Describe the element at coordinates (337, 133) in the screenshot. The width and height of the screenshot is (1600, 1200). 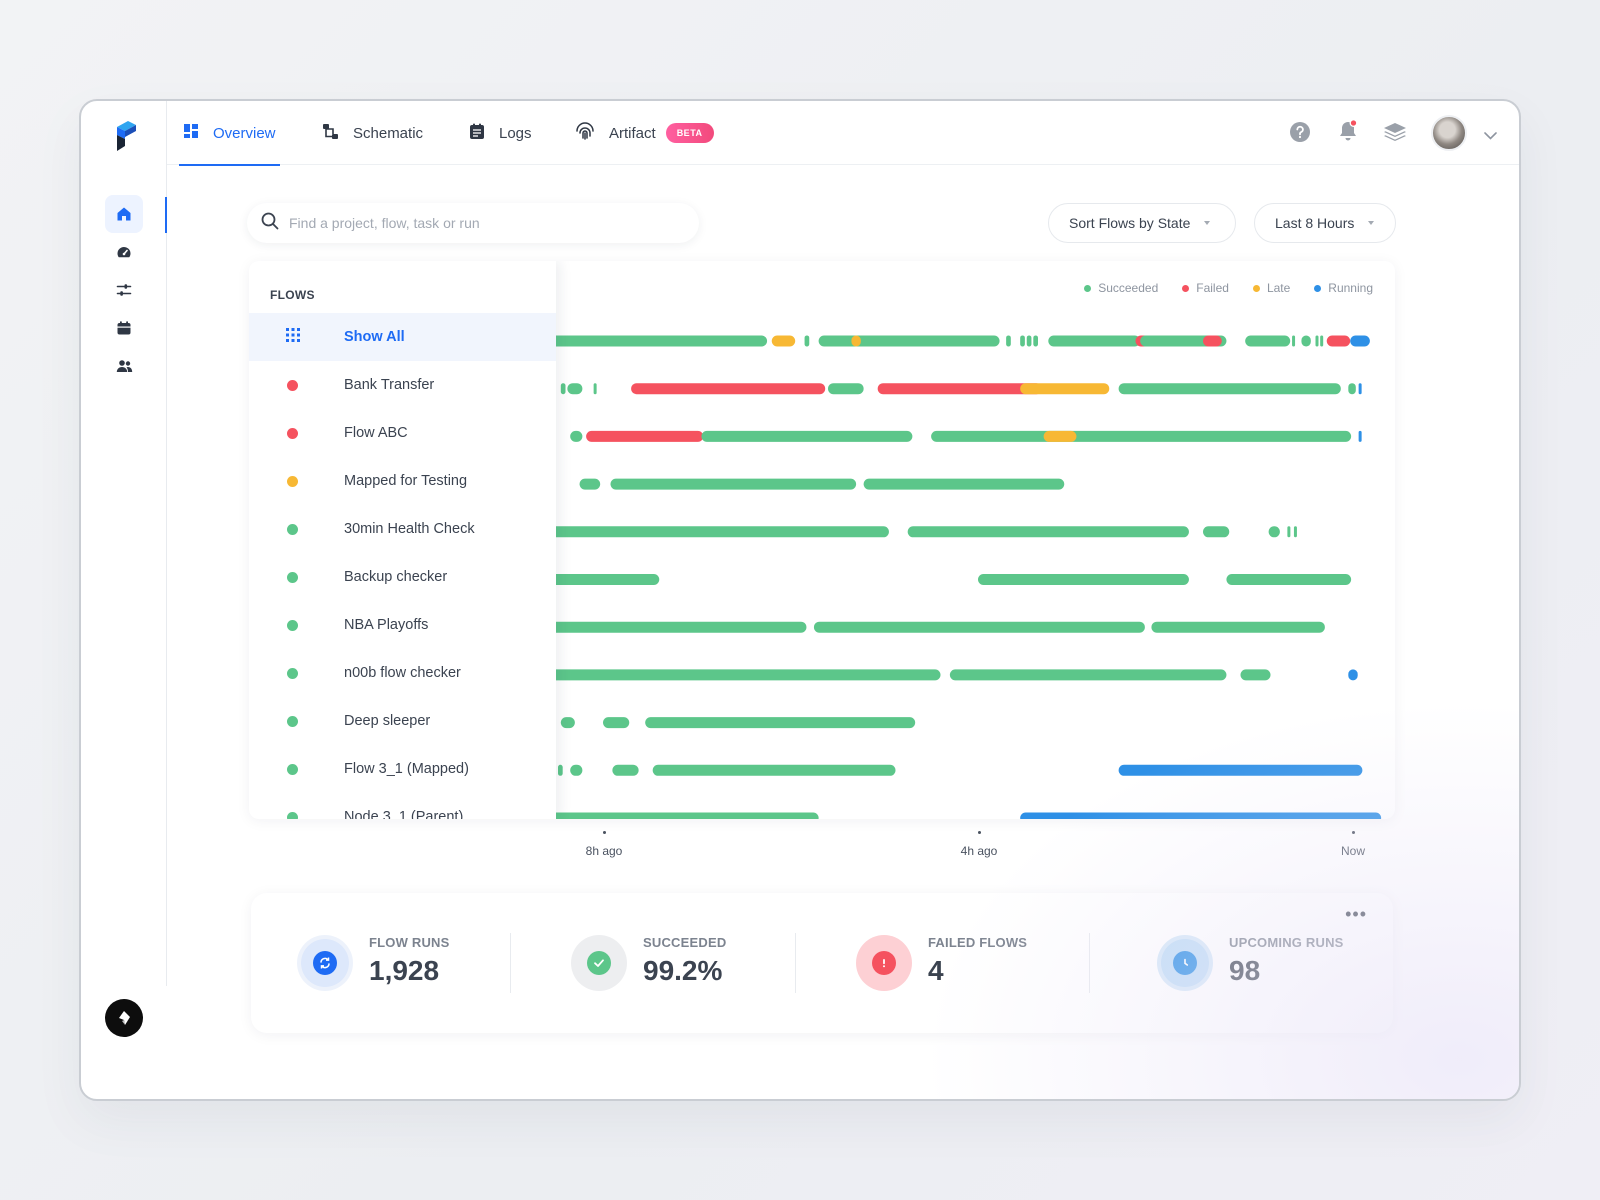
I see `schematic-icon` at that location.